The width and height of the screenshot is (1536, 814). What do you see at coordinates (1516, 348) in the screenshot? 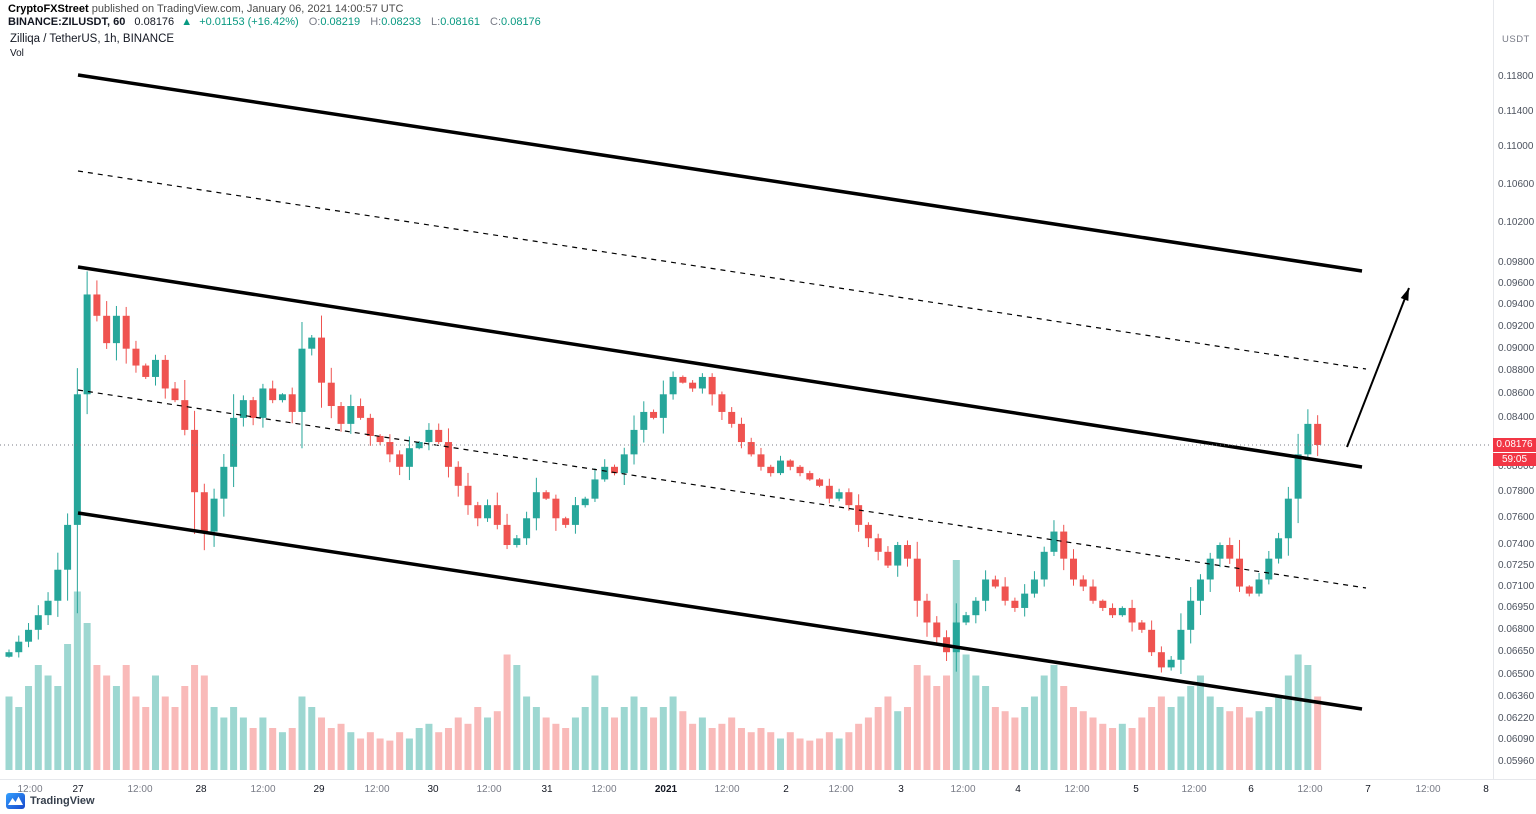
I see `price-axis-label: 0.09000` at bounding box center [1516, 348].